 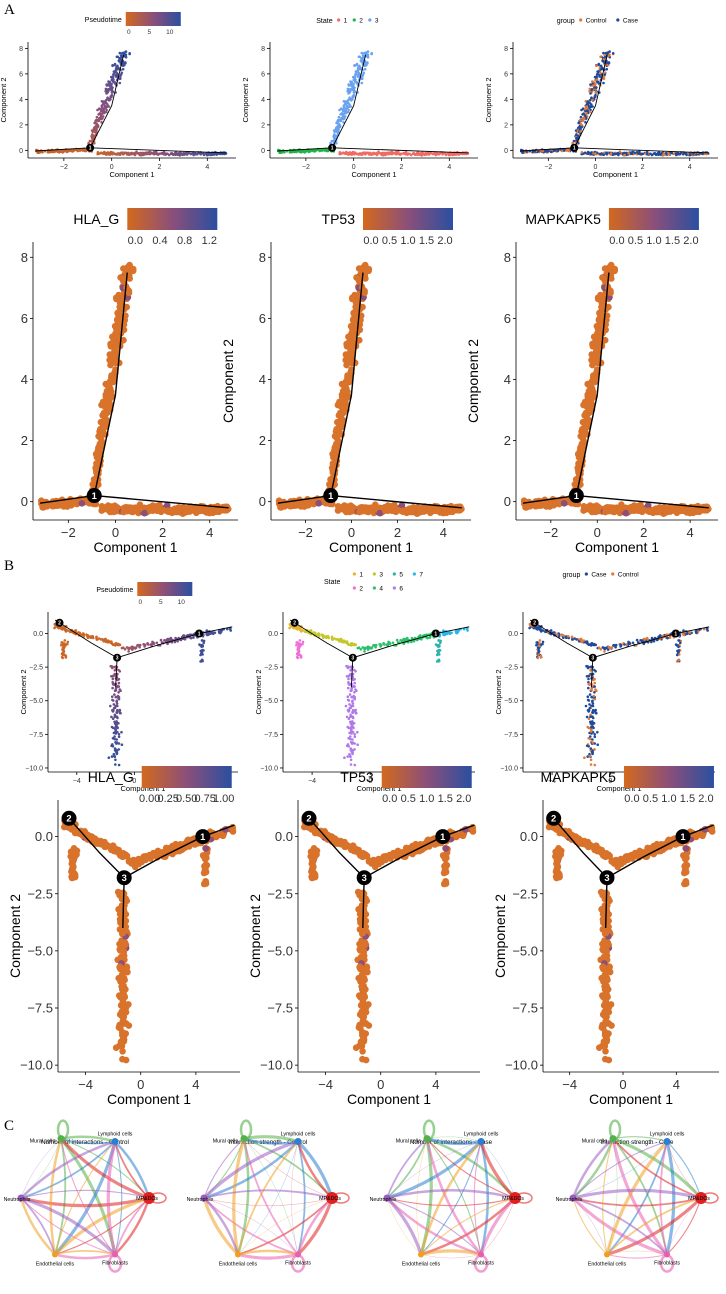 I want to click on legend-title: TP53, so click(x=339, y=219).